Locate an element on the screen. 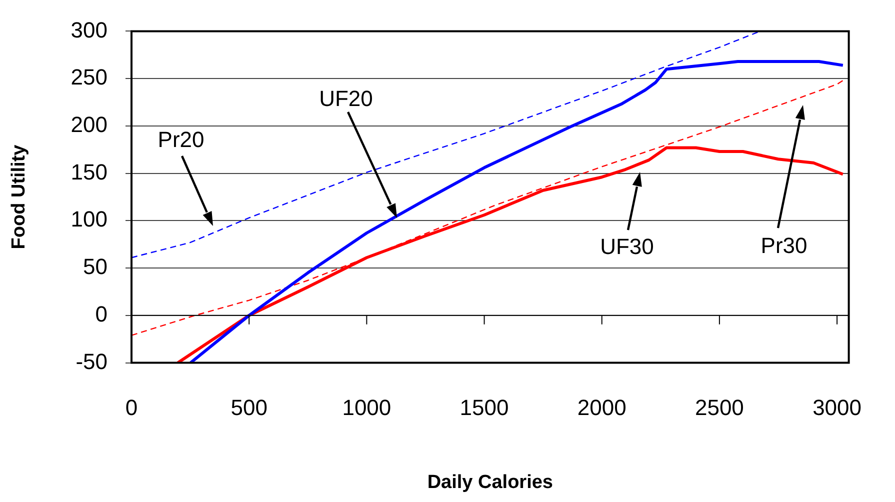 Image resolution: width=895 pixels, height=502 pixels. y-tick-label: 150 is located at coordinates (89, 171).